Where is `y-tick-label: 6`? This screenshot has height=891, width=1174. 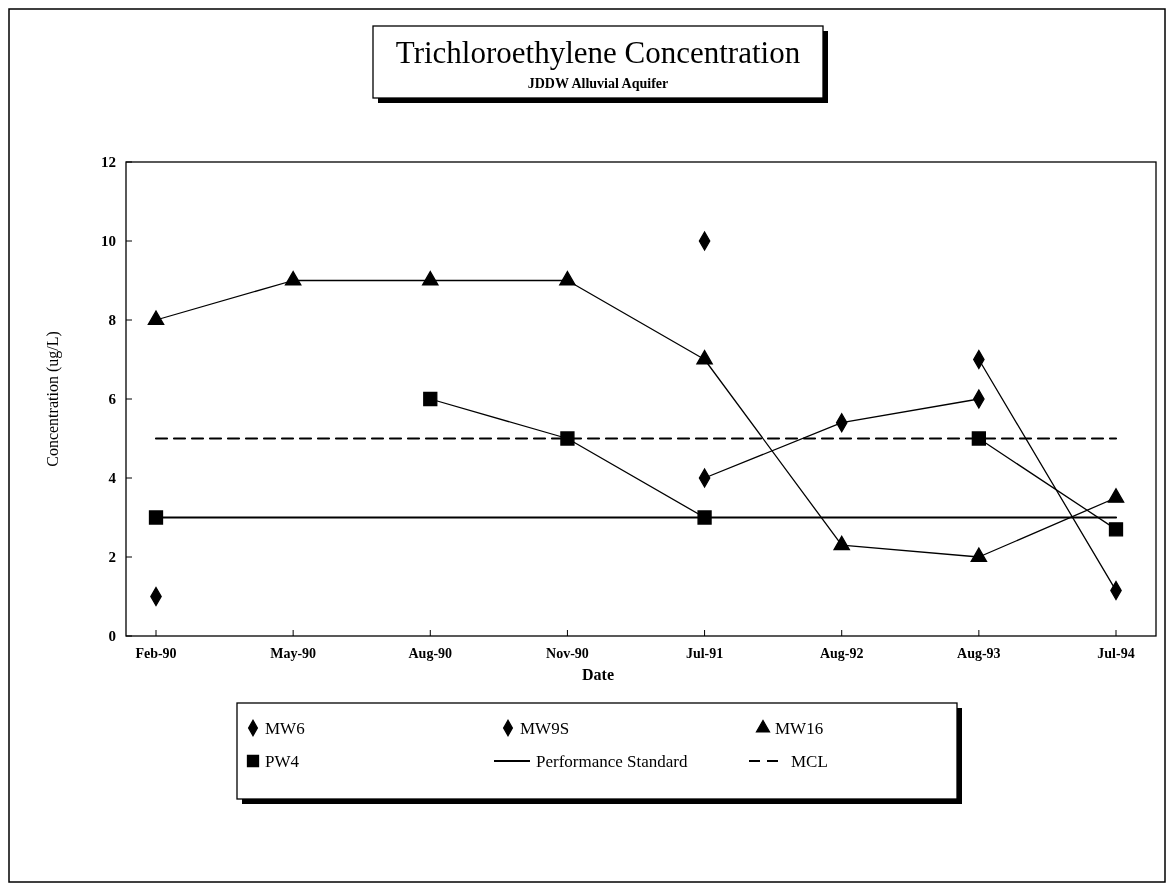 y-tick-label: 6 is located at coordinates (112, 399).